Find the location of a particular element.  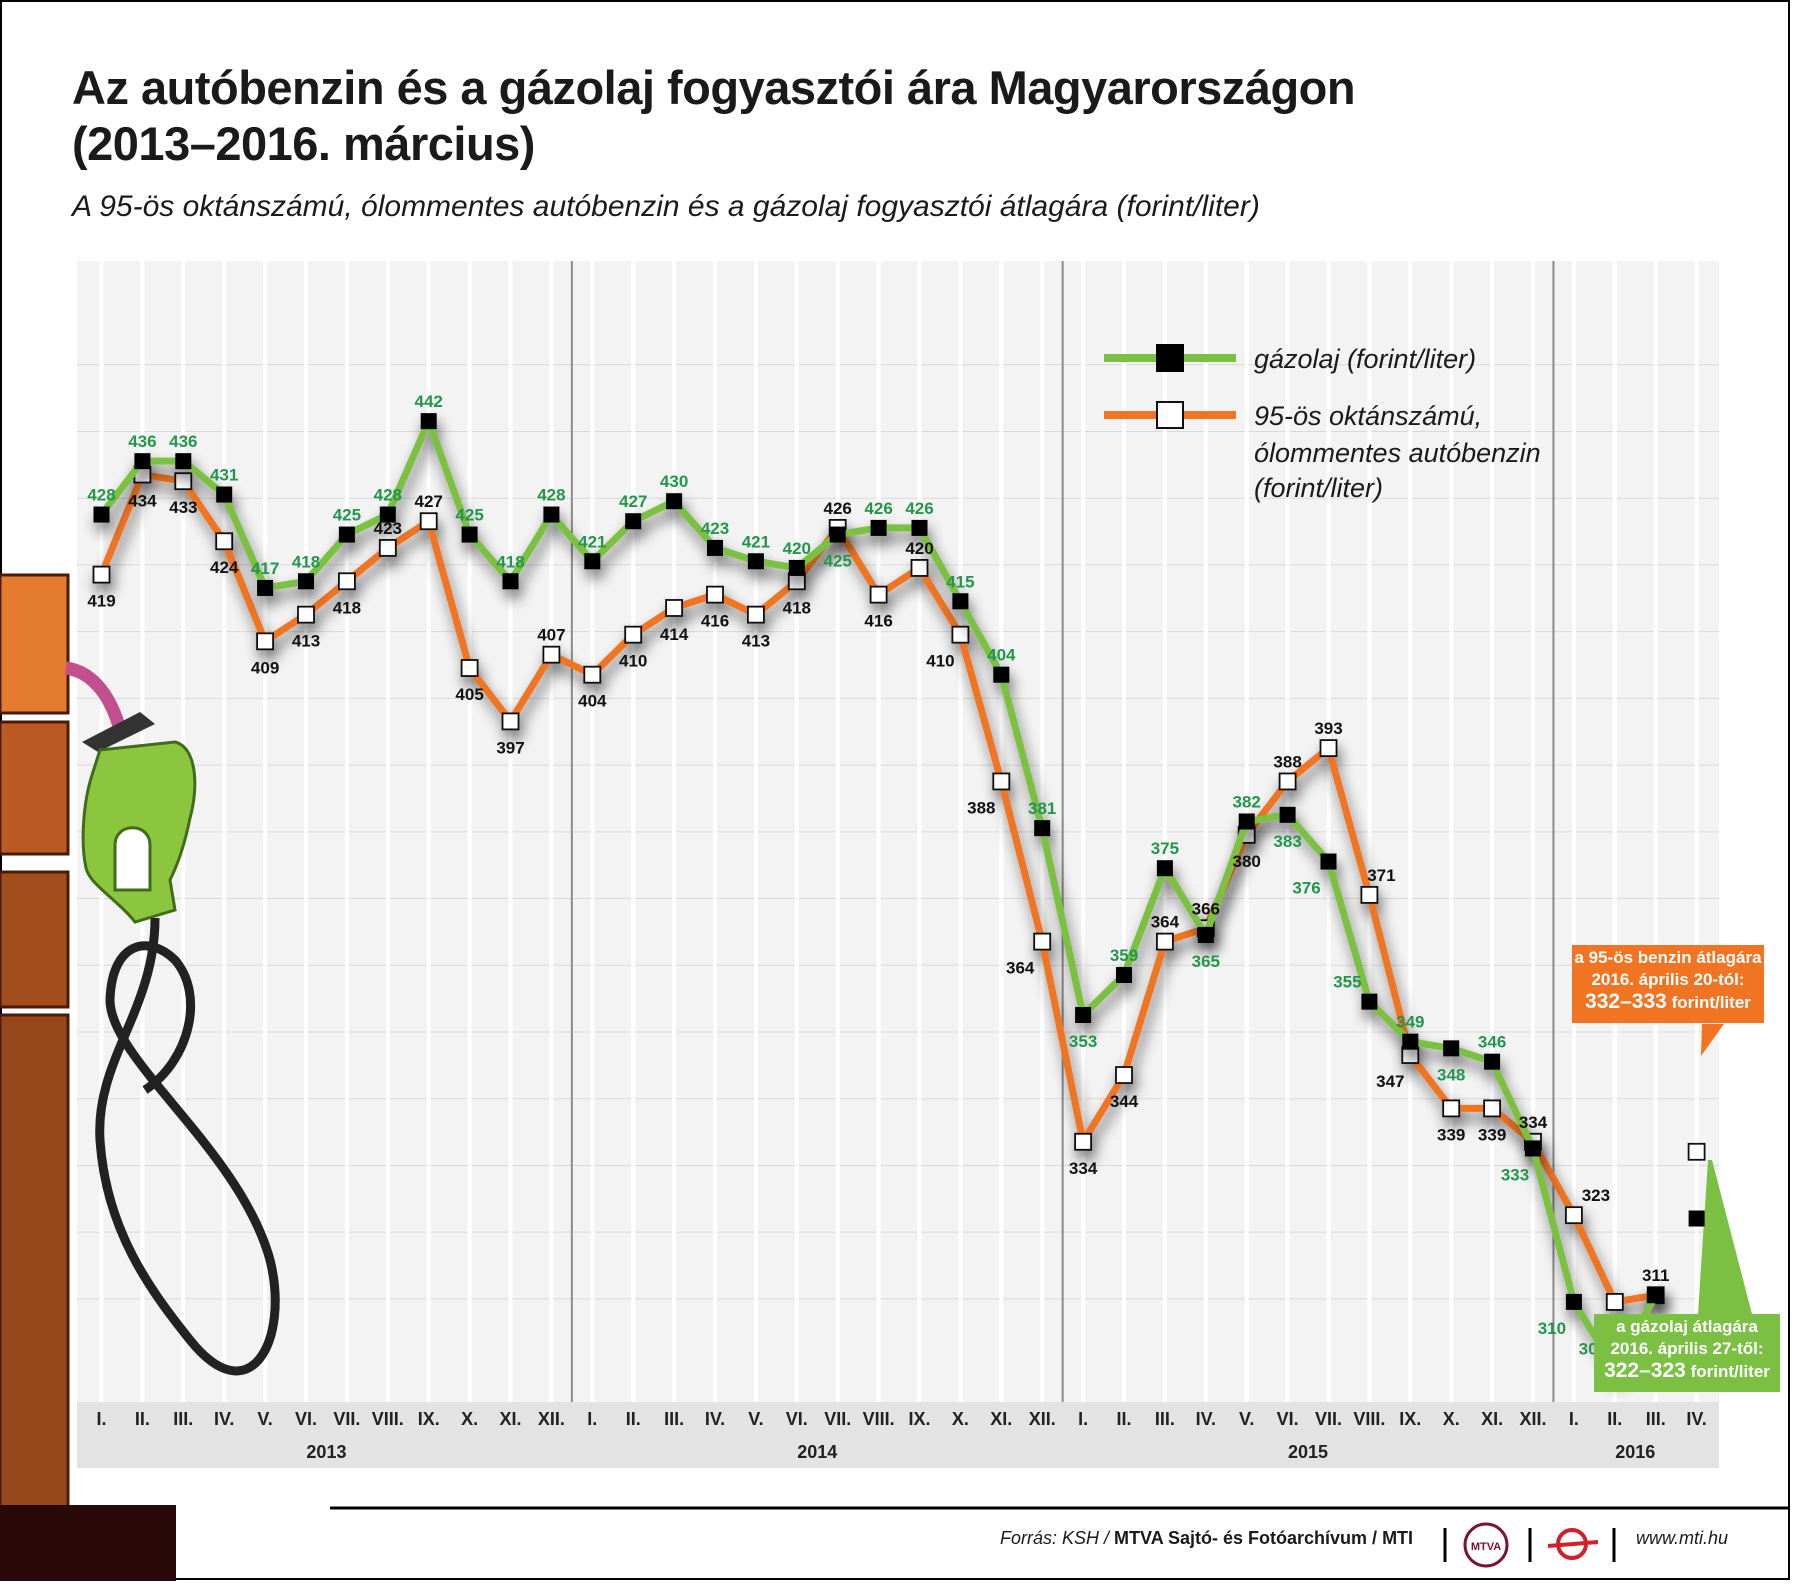

x-tick-label: X. is located at coordinates (960, 1419).